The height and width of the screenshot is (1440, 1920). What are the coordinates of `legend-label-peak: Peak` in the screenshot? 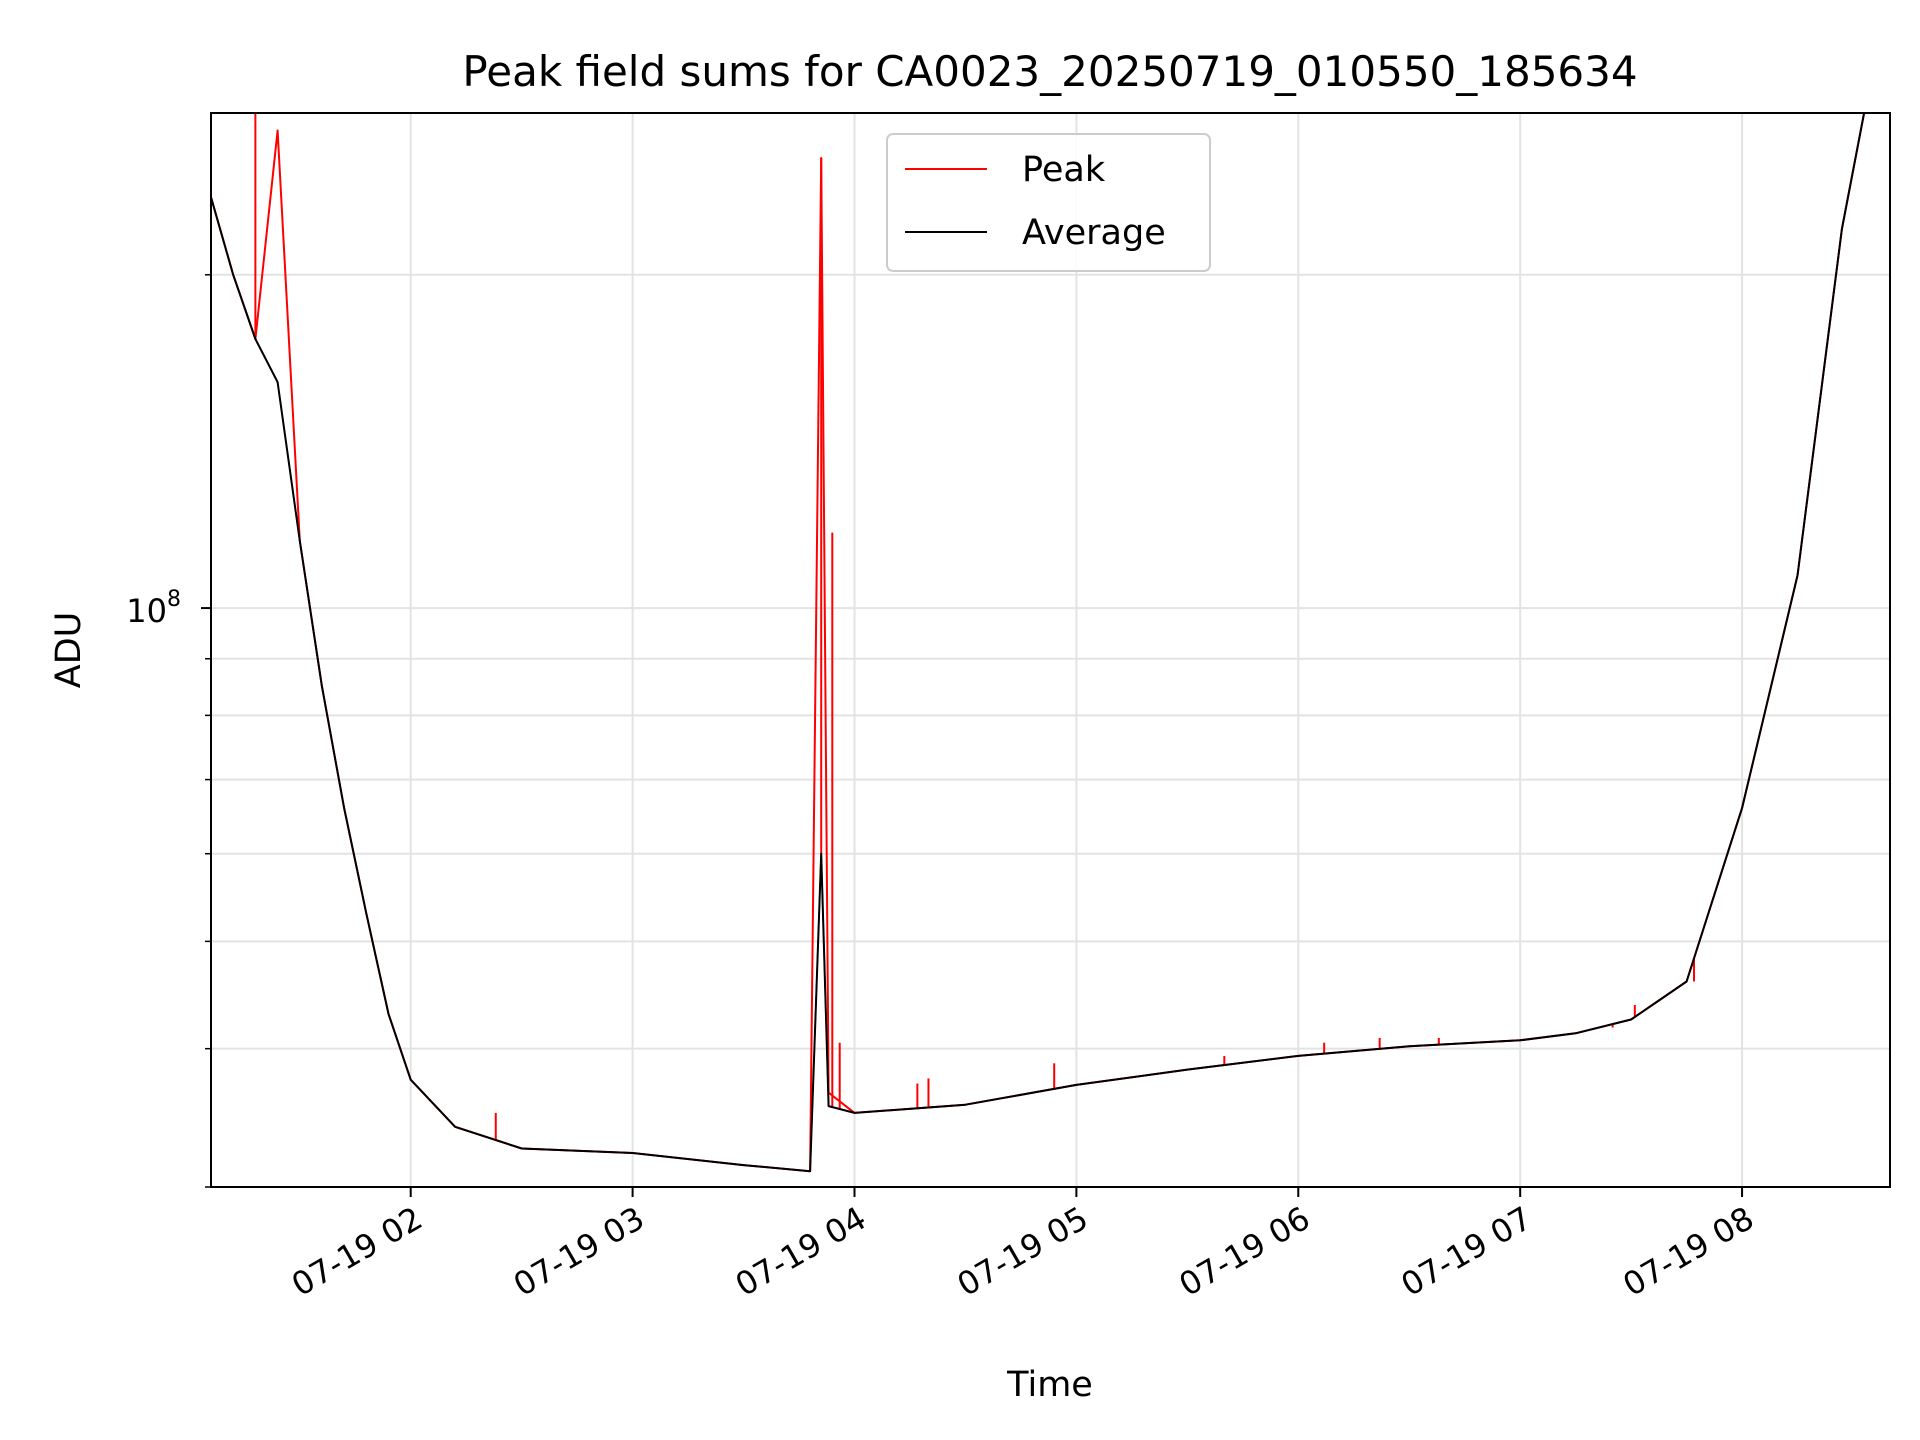 It's located at (1064, 170).